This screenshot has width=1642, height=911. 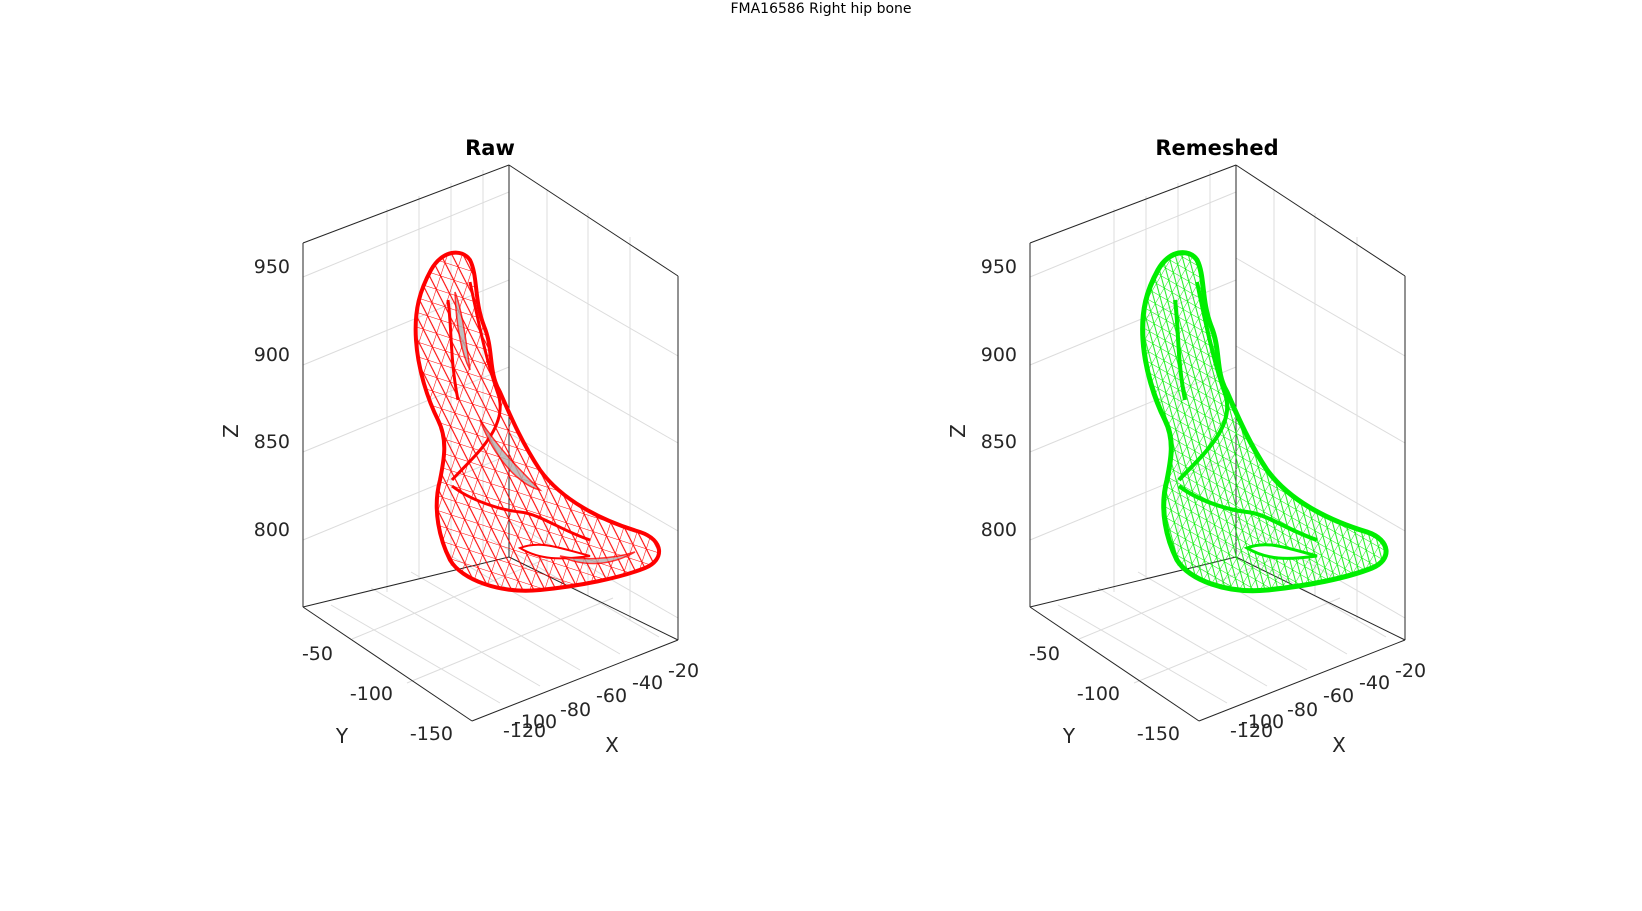 I want to click on x-axis-label-remeshed: X, so click(x=1339, y=745).